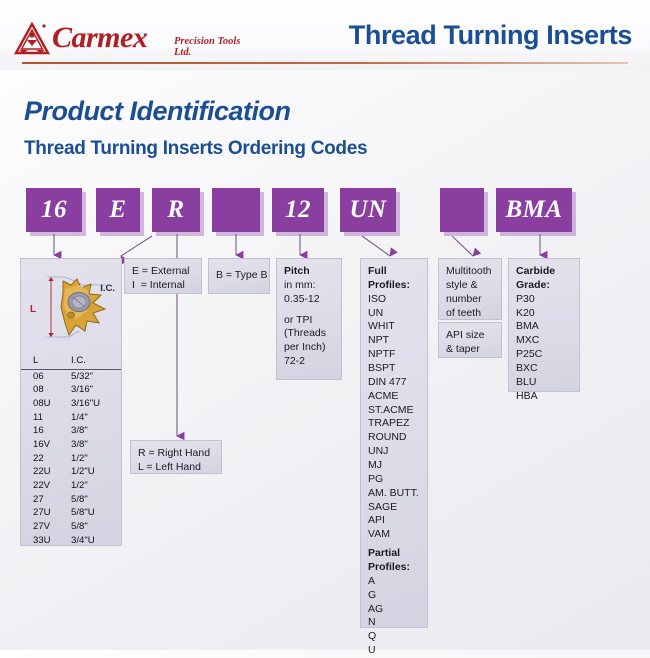 The width and height of the screenshot is (650, 658). I want to click on list-item: NPTF, so click(382, 354).